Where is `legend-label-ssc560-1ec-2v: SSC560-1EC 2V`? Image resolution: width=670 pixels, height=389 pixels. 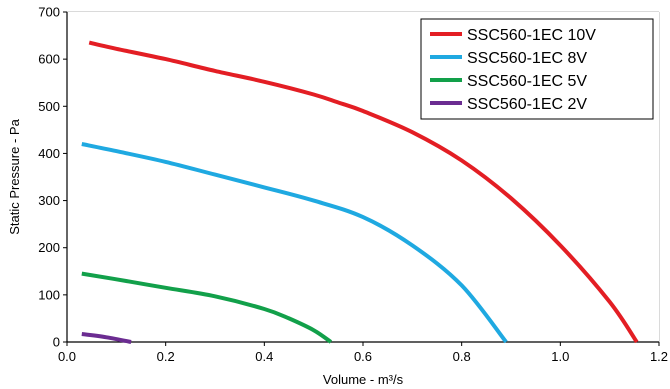
legend-label-ssc560-1ec-2v: SSC560-1EC 2V is located at coordinates (527, 104).